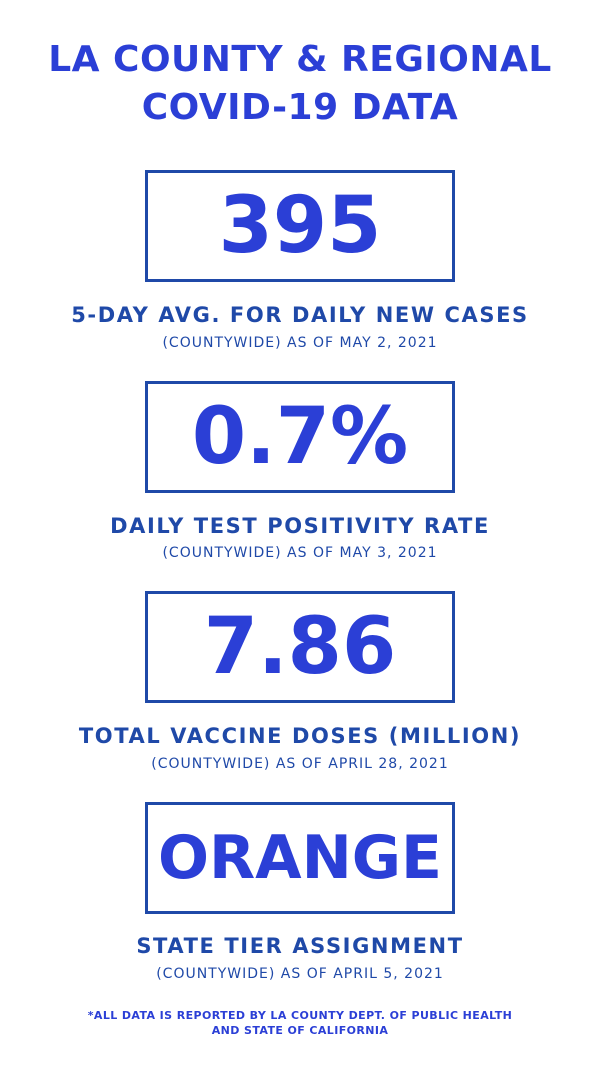 This screenshot has width=600, height=1067. I want to click on tier-date: (COUNTYWIDE) AS OF APRIL 5, 2021, so click(300, 974).